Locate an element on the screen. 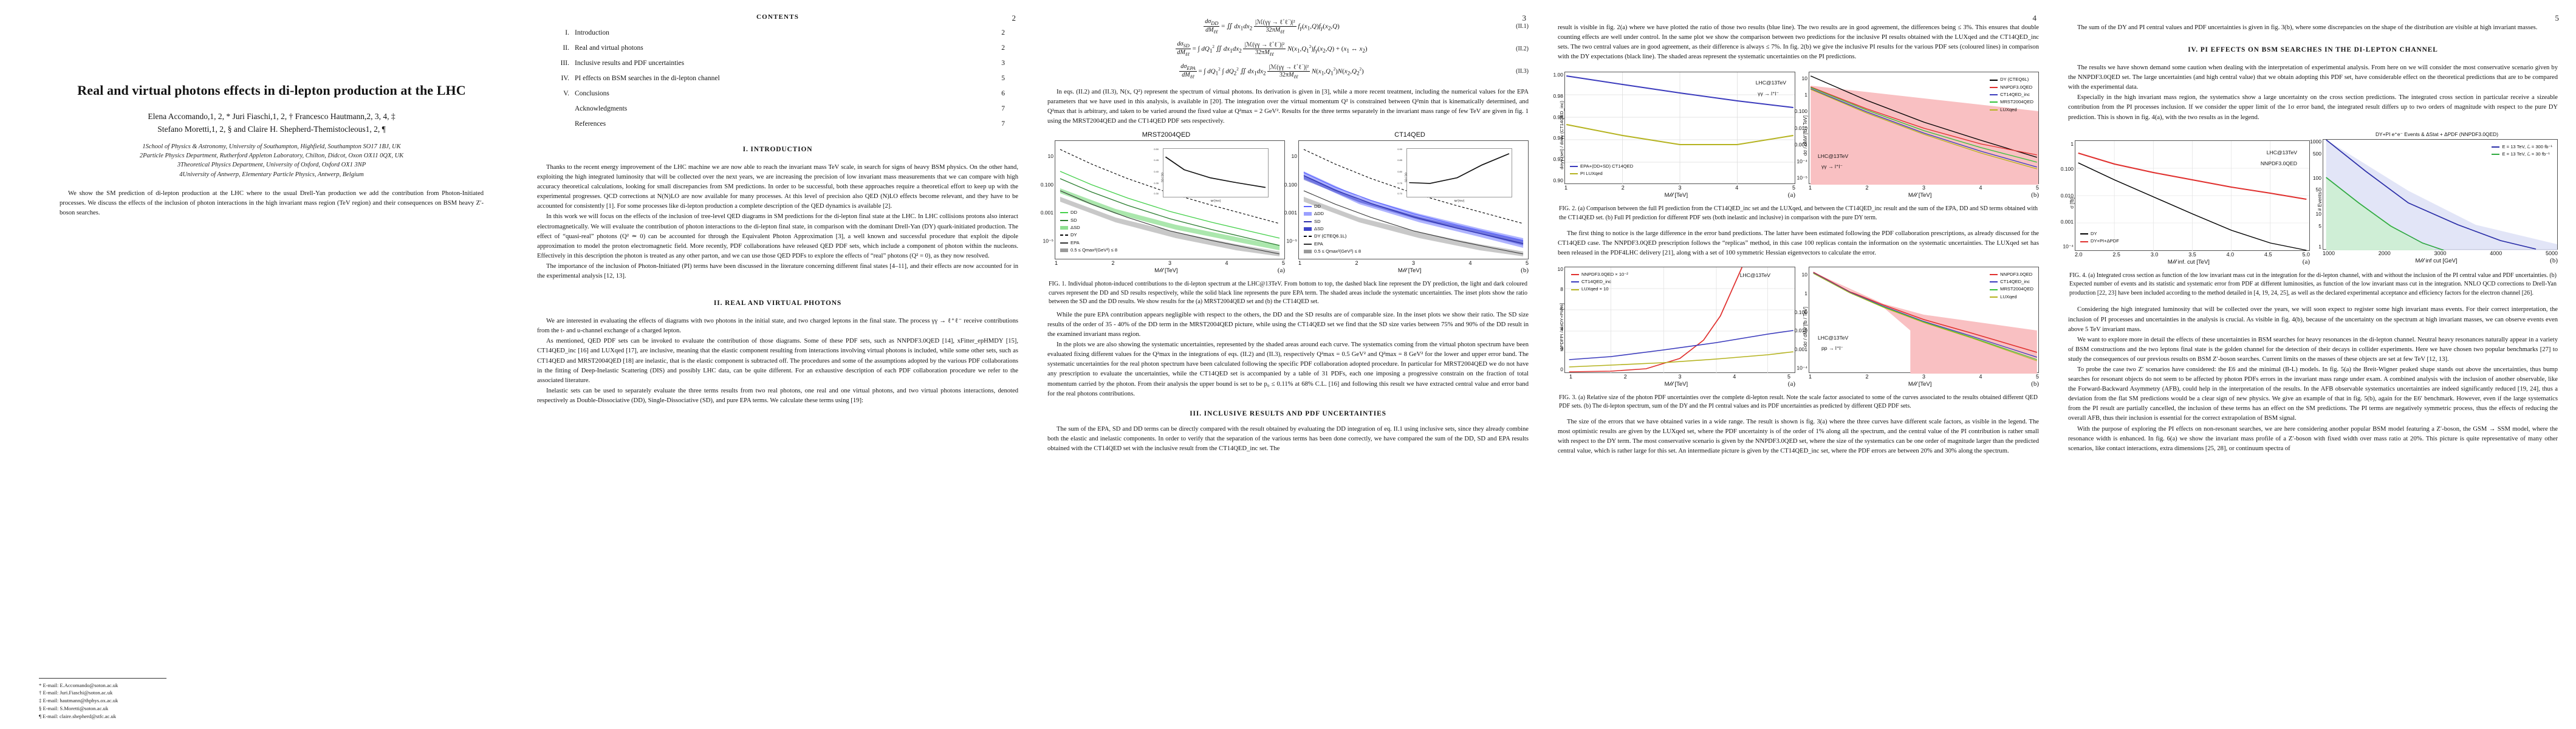 Image resolution: width=2576 pixels, height=729 pixels. y-tick: 0.010 is located at coordinates (1801, 128).